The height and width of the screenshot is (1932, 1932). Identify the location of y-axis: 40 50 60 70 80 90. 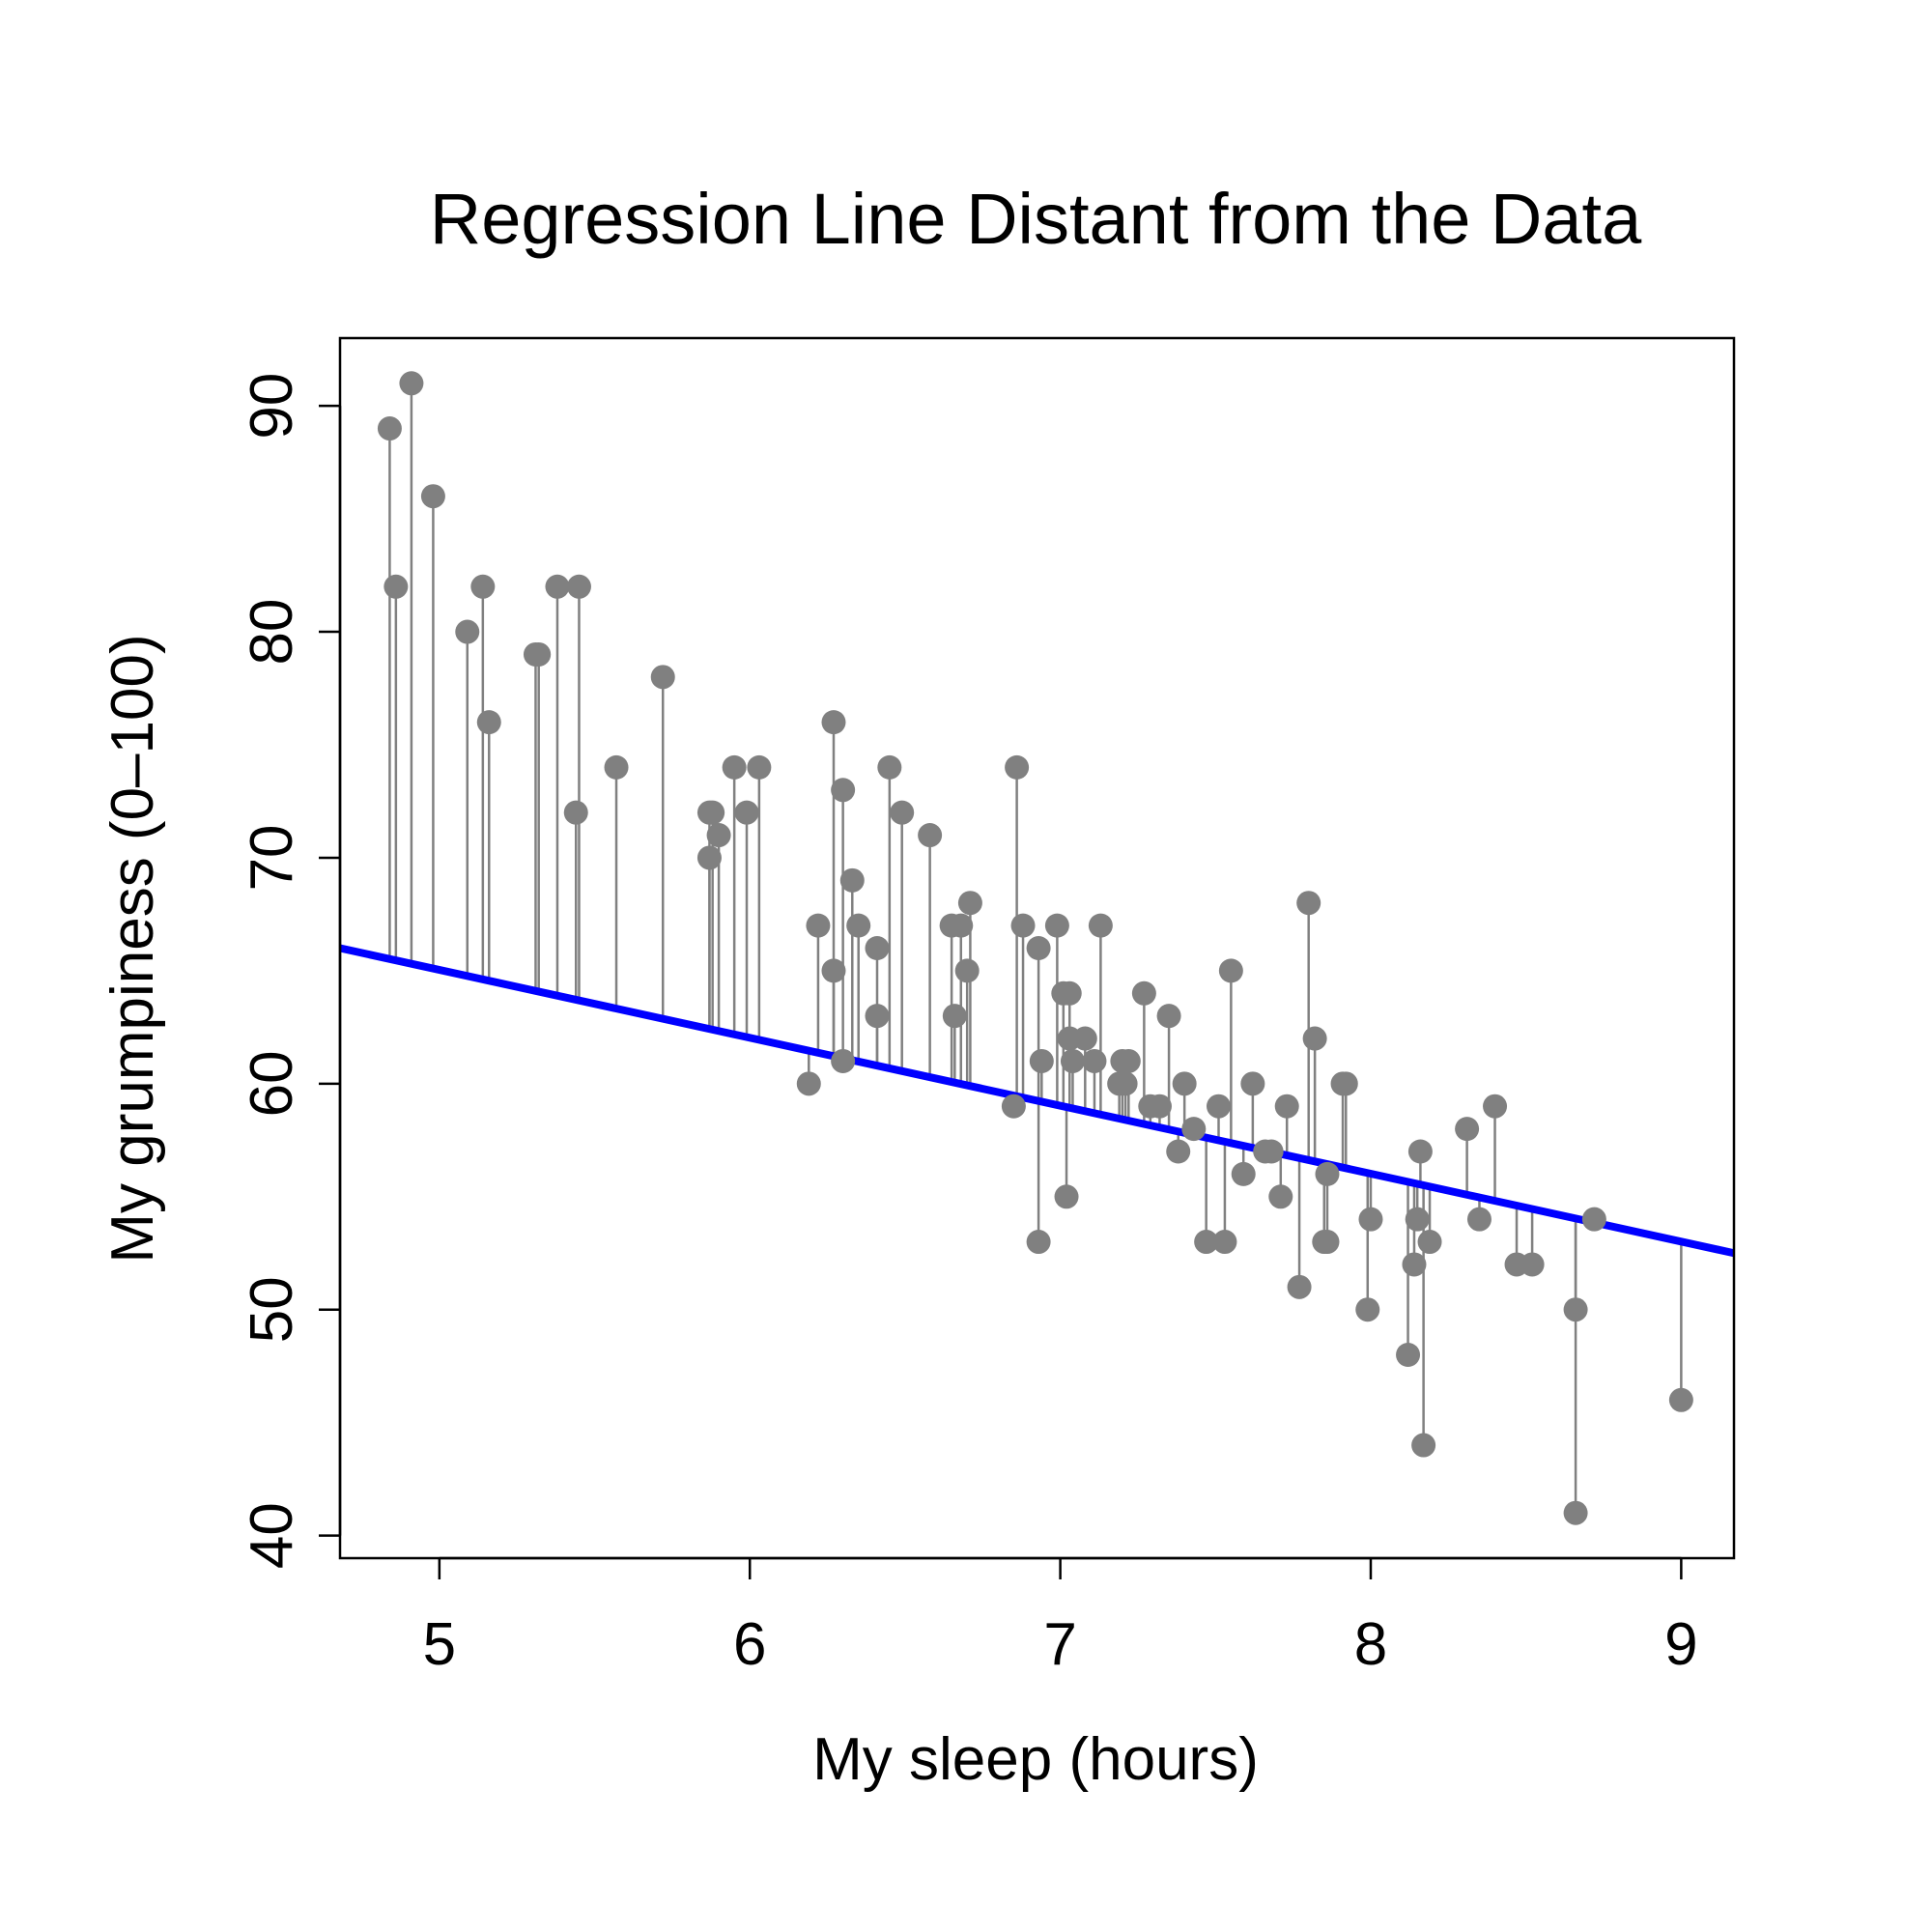
(290, 971).